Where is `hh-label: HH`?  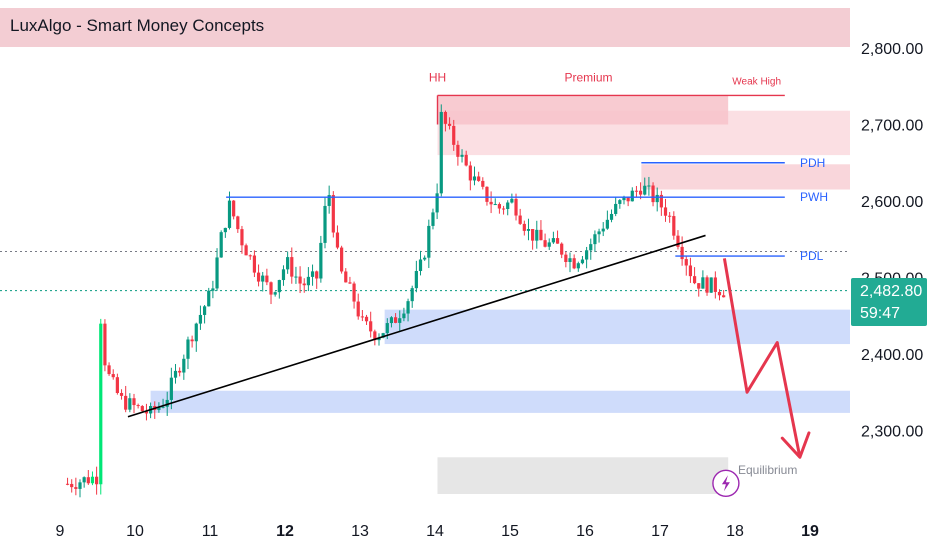 hh-label: HH is located at coordinates (437, 78).